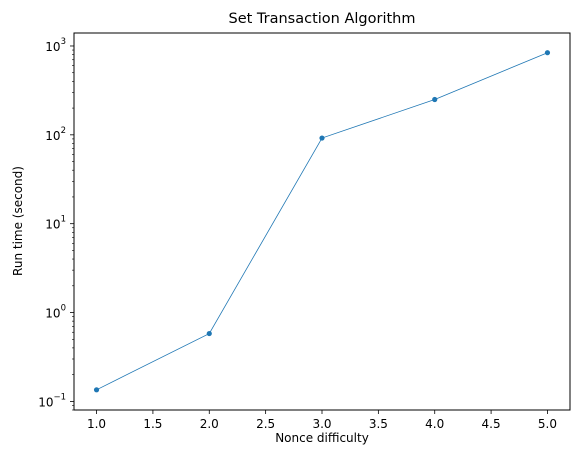  I want to click on x-tick-label: 1.5, so click(152, 424).